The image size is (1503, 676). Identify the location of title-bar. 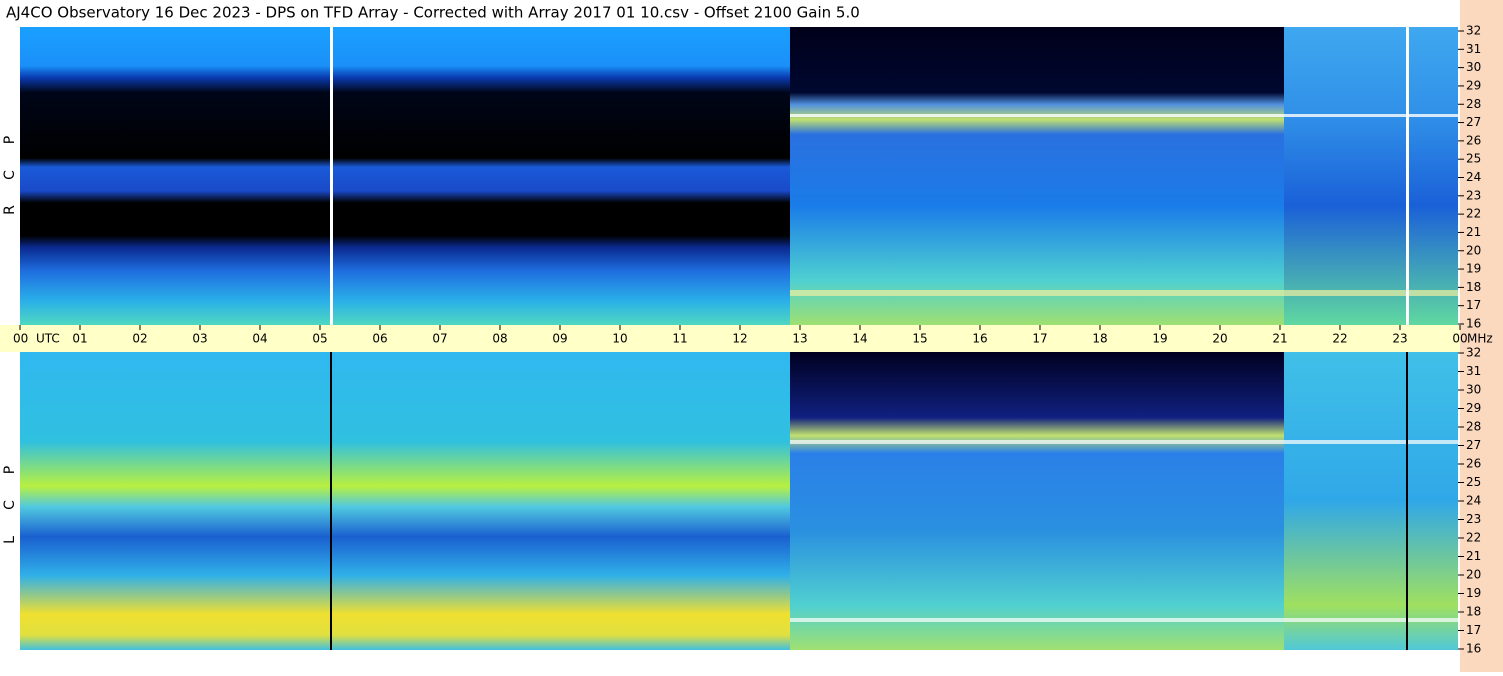
(751, 13).